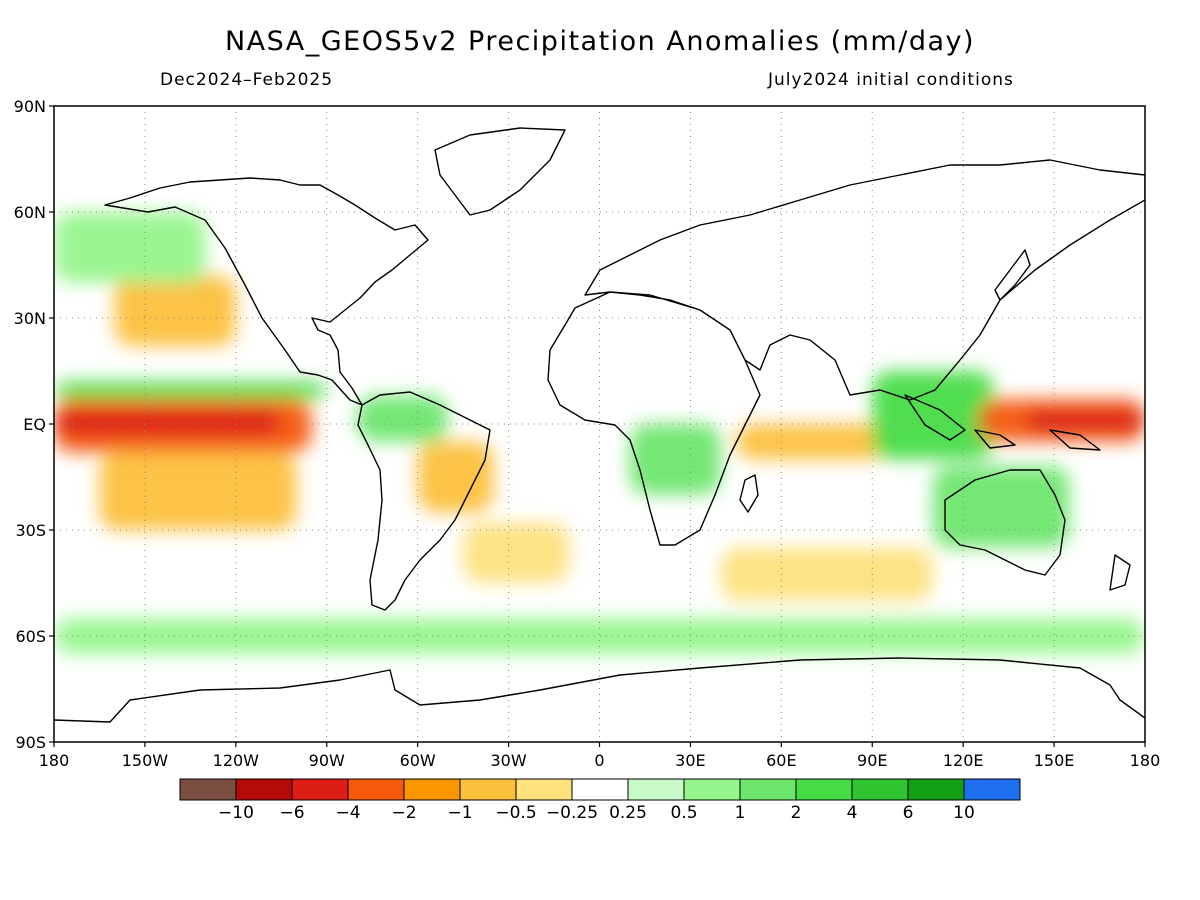 The height and width of the screenshot is (900, 1200). What do you see at coordinates (500, 171) in the screenshot?
I see `coast-greenland` at bounding box center [500, 171].